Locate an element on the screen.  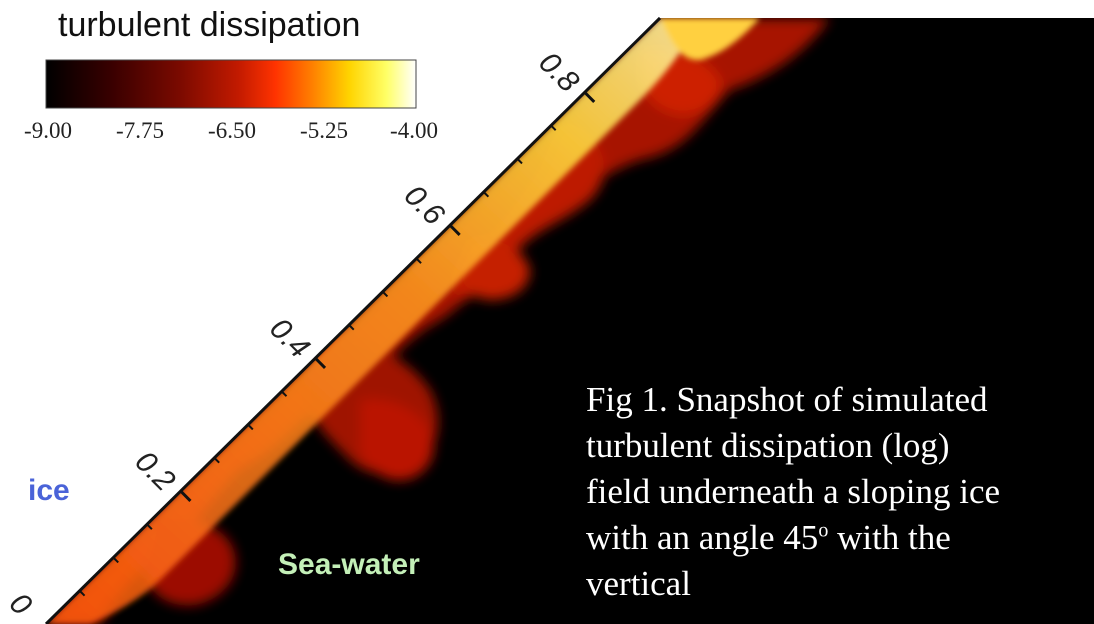
caption-line: with an angle 45o with the is located at coordinates (768, 538).